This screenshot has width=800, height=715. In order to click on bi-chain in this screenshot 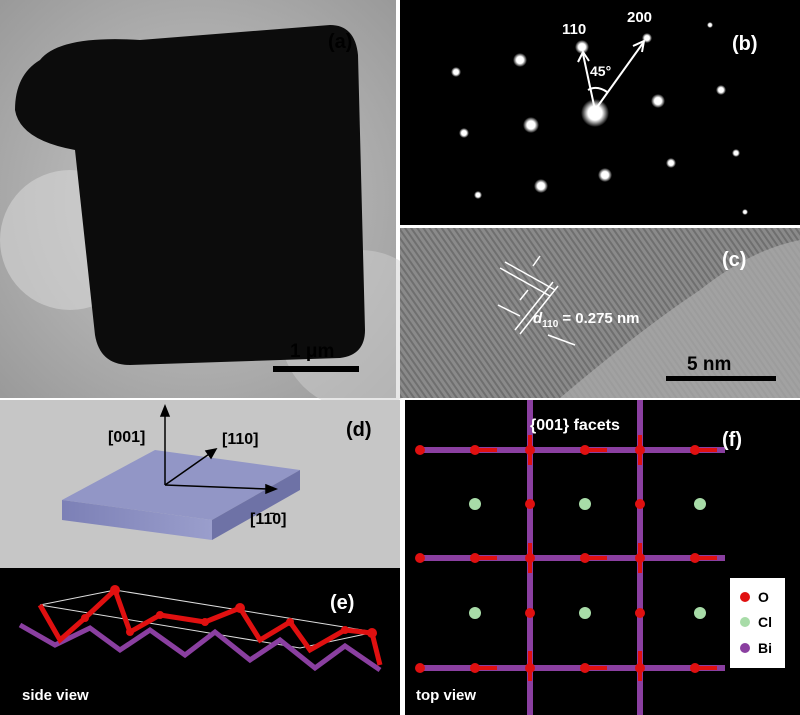, I will do `click(200, 647)`.